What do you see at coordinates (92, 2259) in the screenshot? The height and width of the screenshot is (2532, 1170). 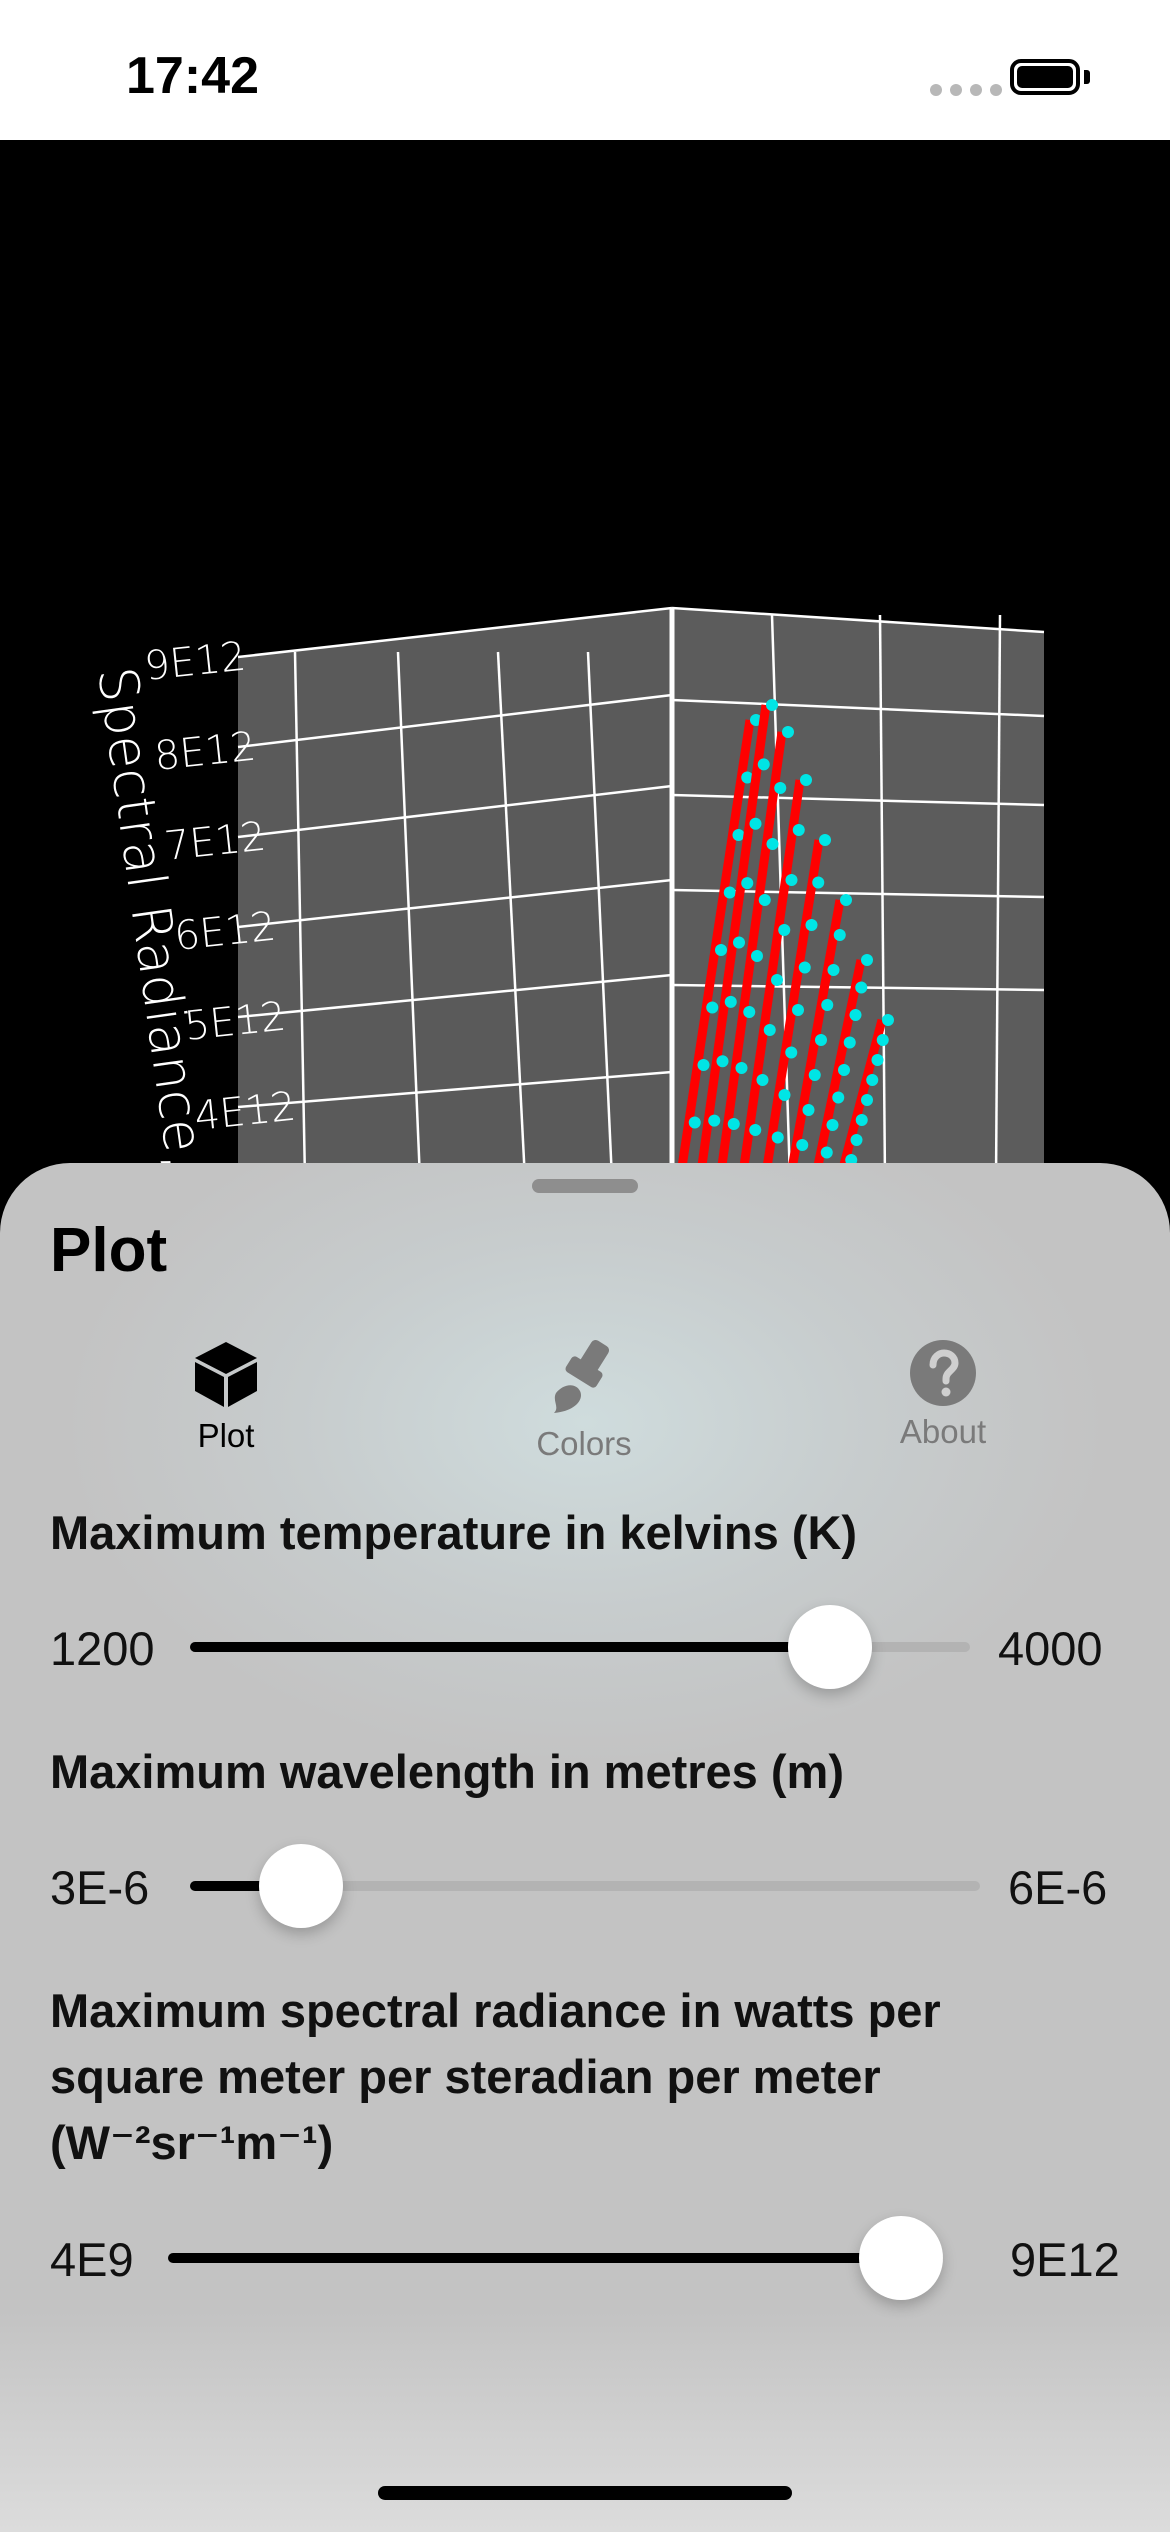 I see `radiance-min: 4E9` at bounding box center [92, 2259].